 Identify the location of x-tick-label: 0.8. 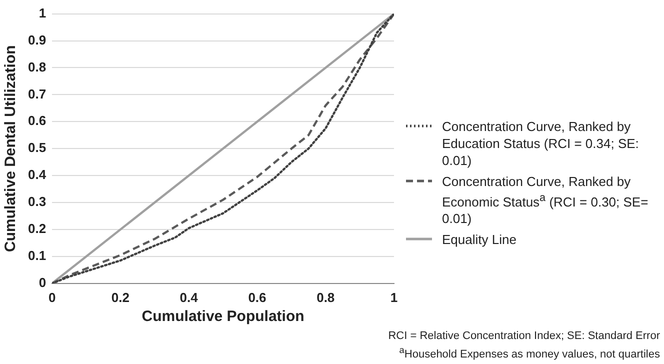
(325, 297).